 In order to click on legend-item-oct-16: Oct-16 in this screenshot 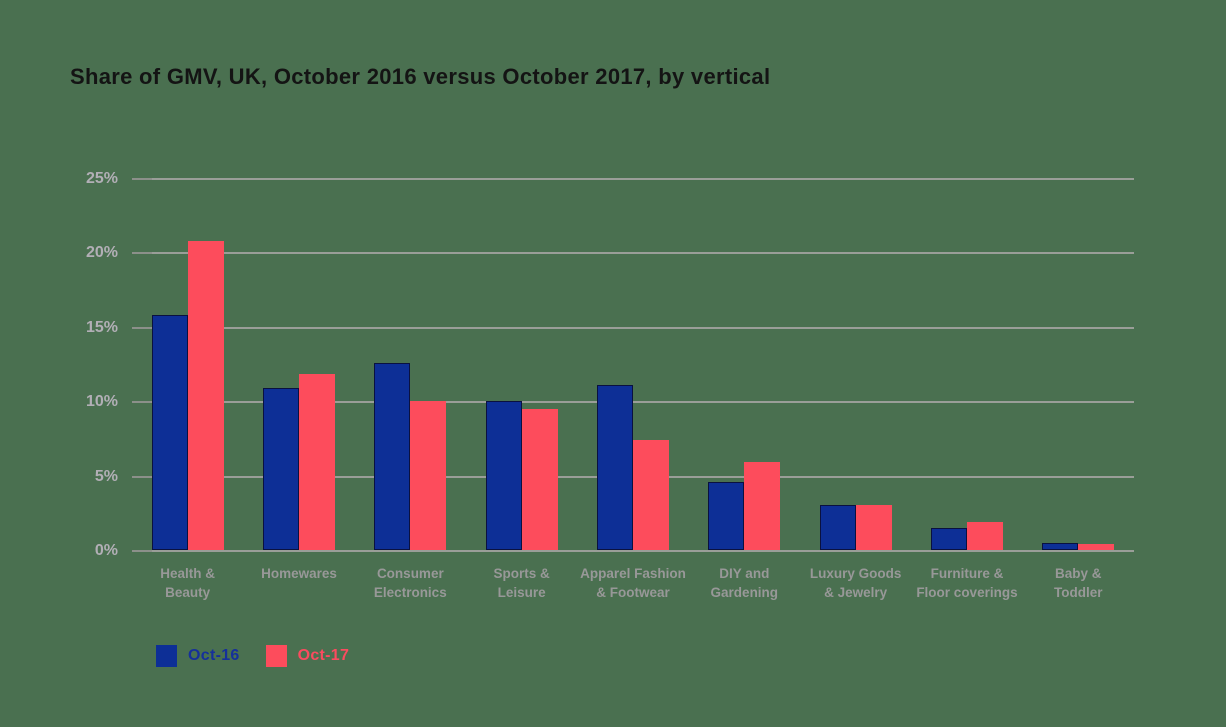, I will do `click(198, 656)`.